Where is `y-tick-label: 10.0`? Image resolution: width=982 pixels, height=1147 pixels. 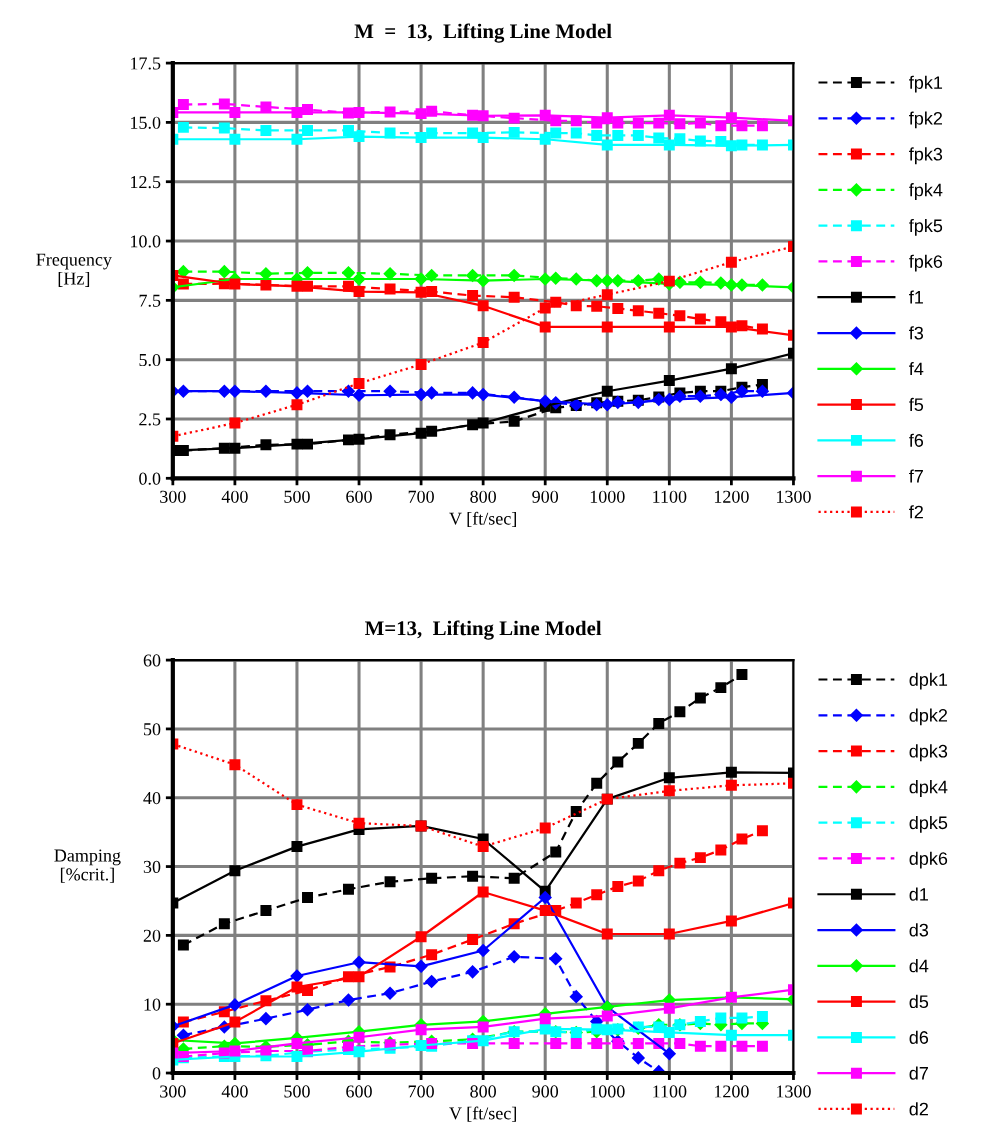
y-tick-label: 10.0 is located at coordinates (146, 241).